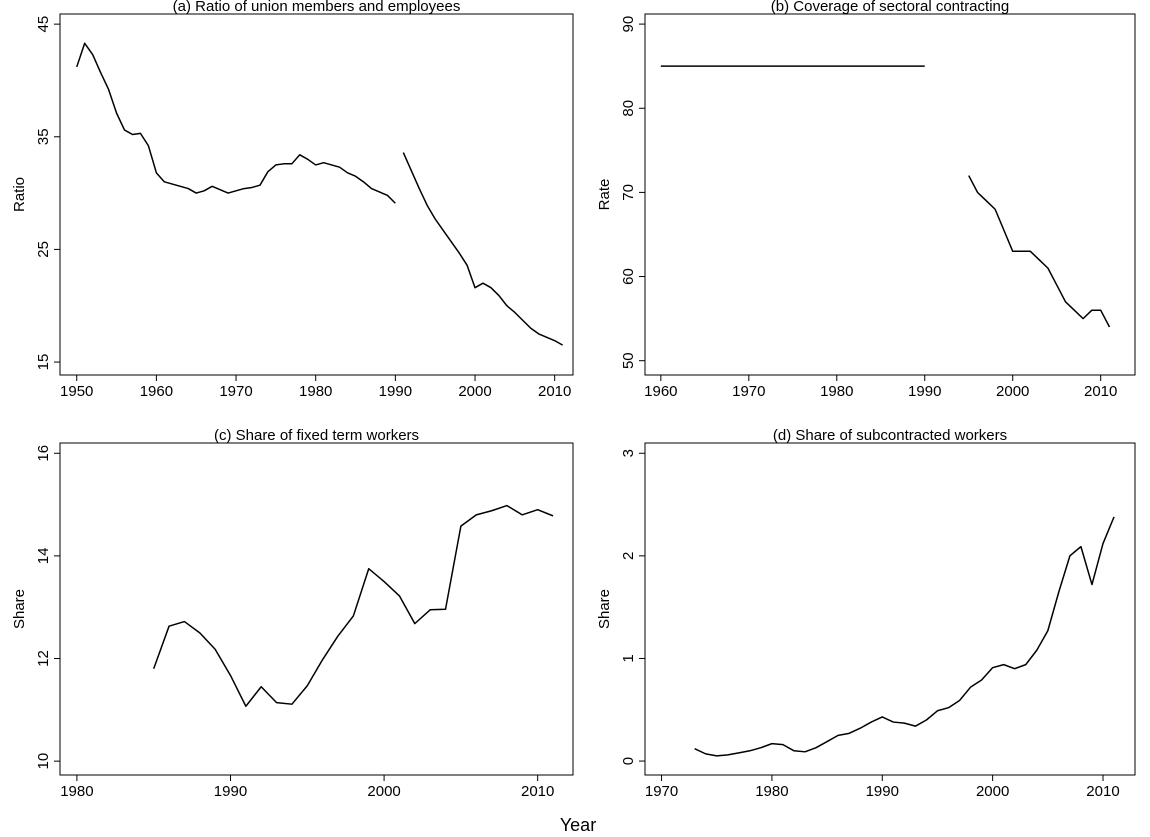  What do you see at coordinates (628, 192) in the screenshot?
I see `y-tick-label: 70` at bounding box center [628, 192].